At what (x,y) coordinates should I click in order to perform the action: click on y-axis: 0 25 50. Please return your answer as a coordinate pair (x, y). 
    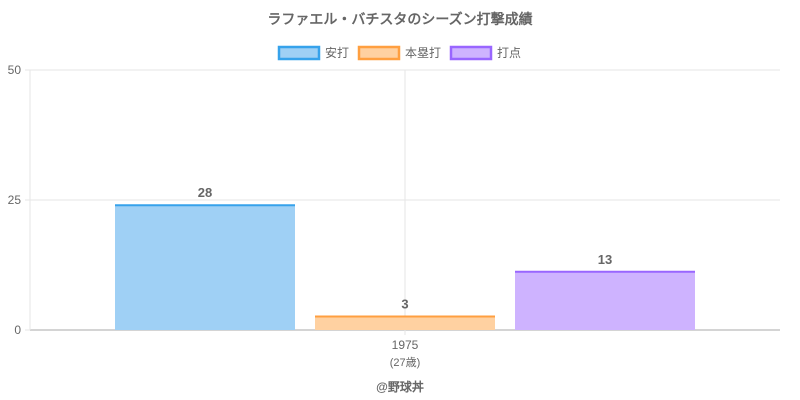
    Looking at the image, I should click on (15, 200).